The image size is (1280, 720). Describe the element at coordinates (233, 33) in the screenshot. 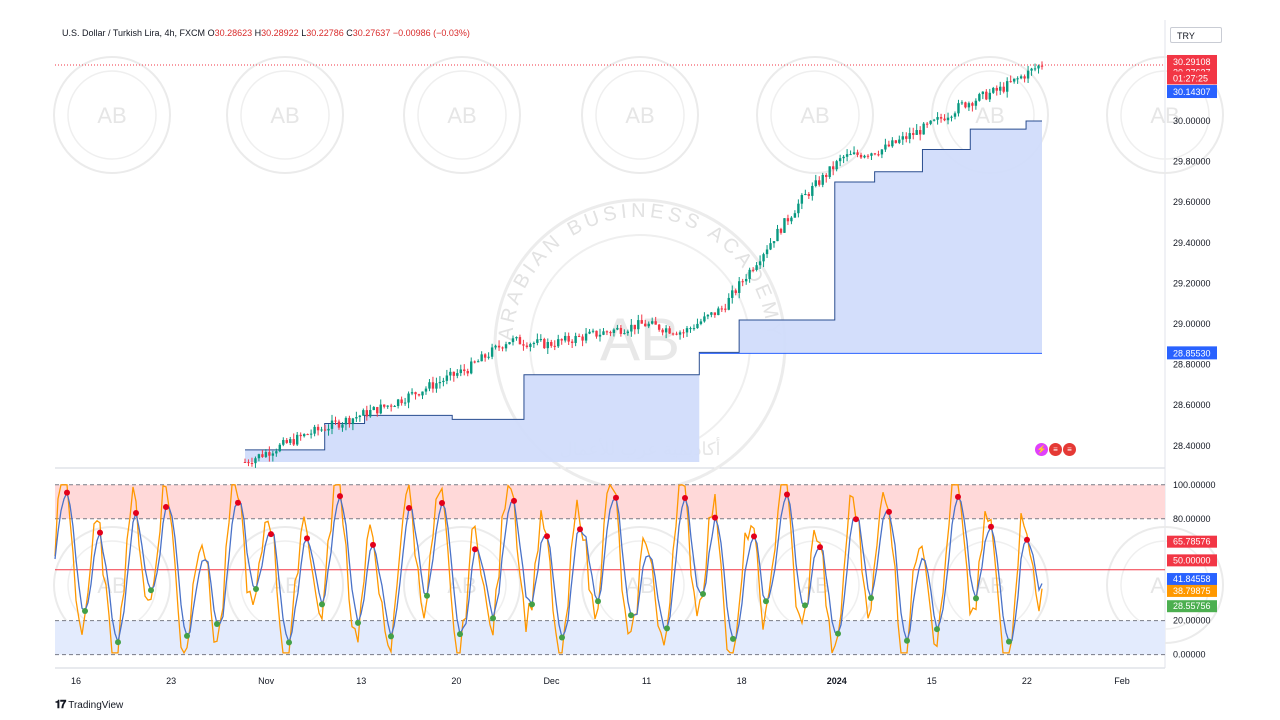

I see `open-value: 30.28623` at that location.